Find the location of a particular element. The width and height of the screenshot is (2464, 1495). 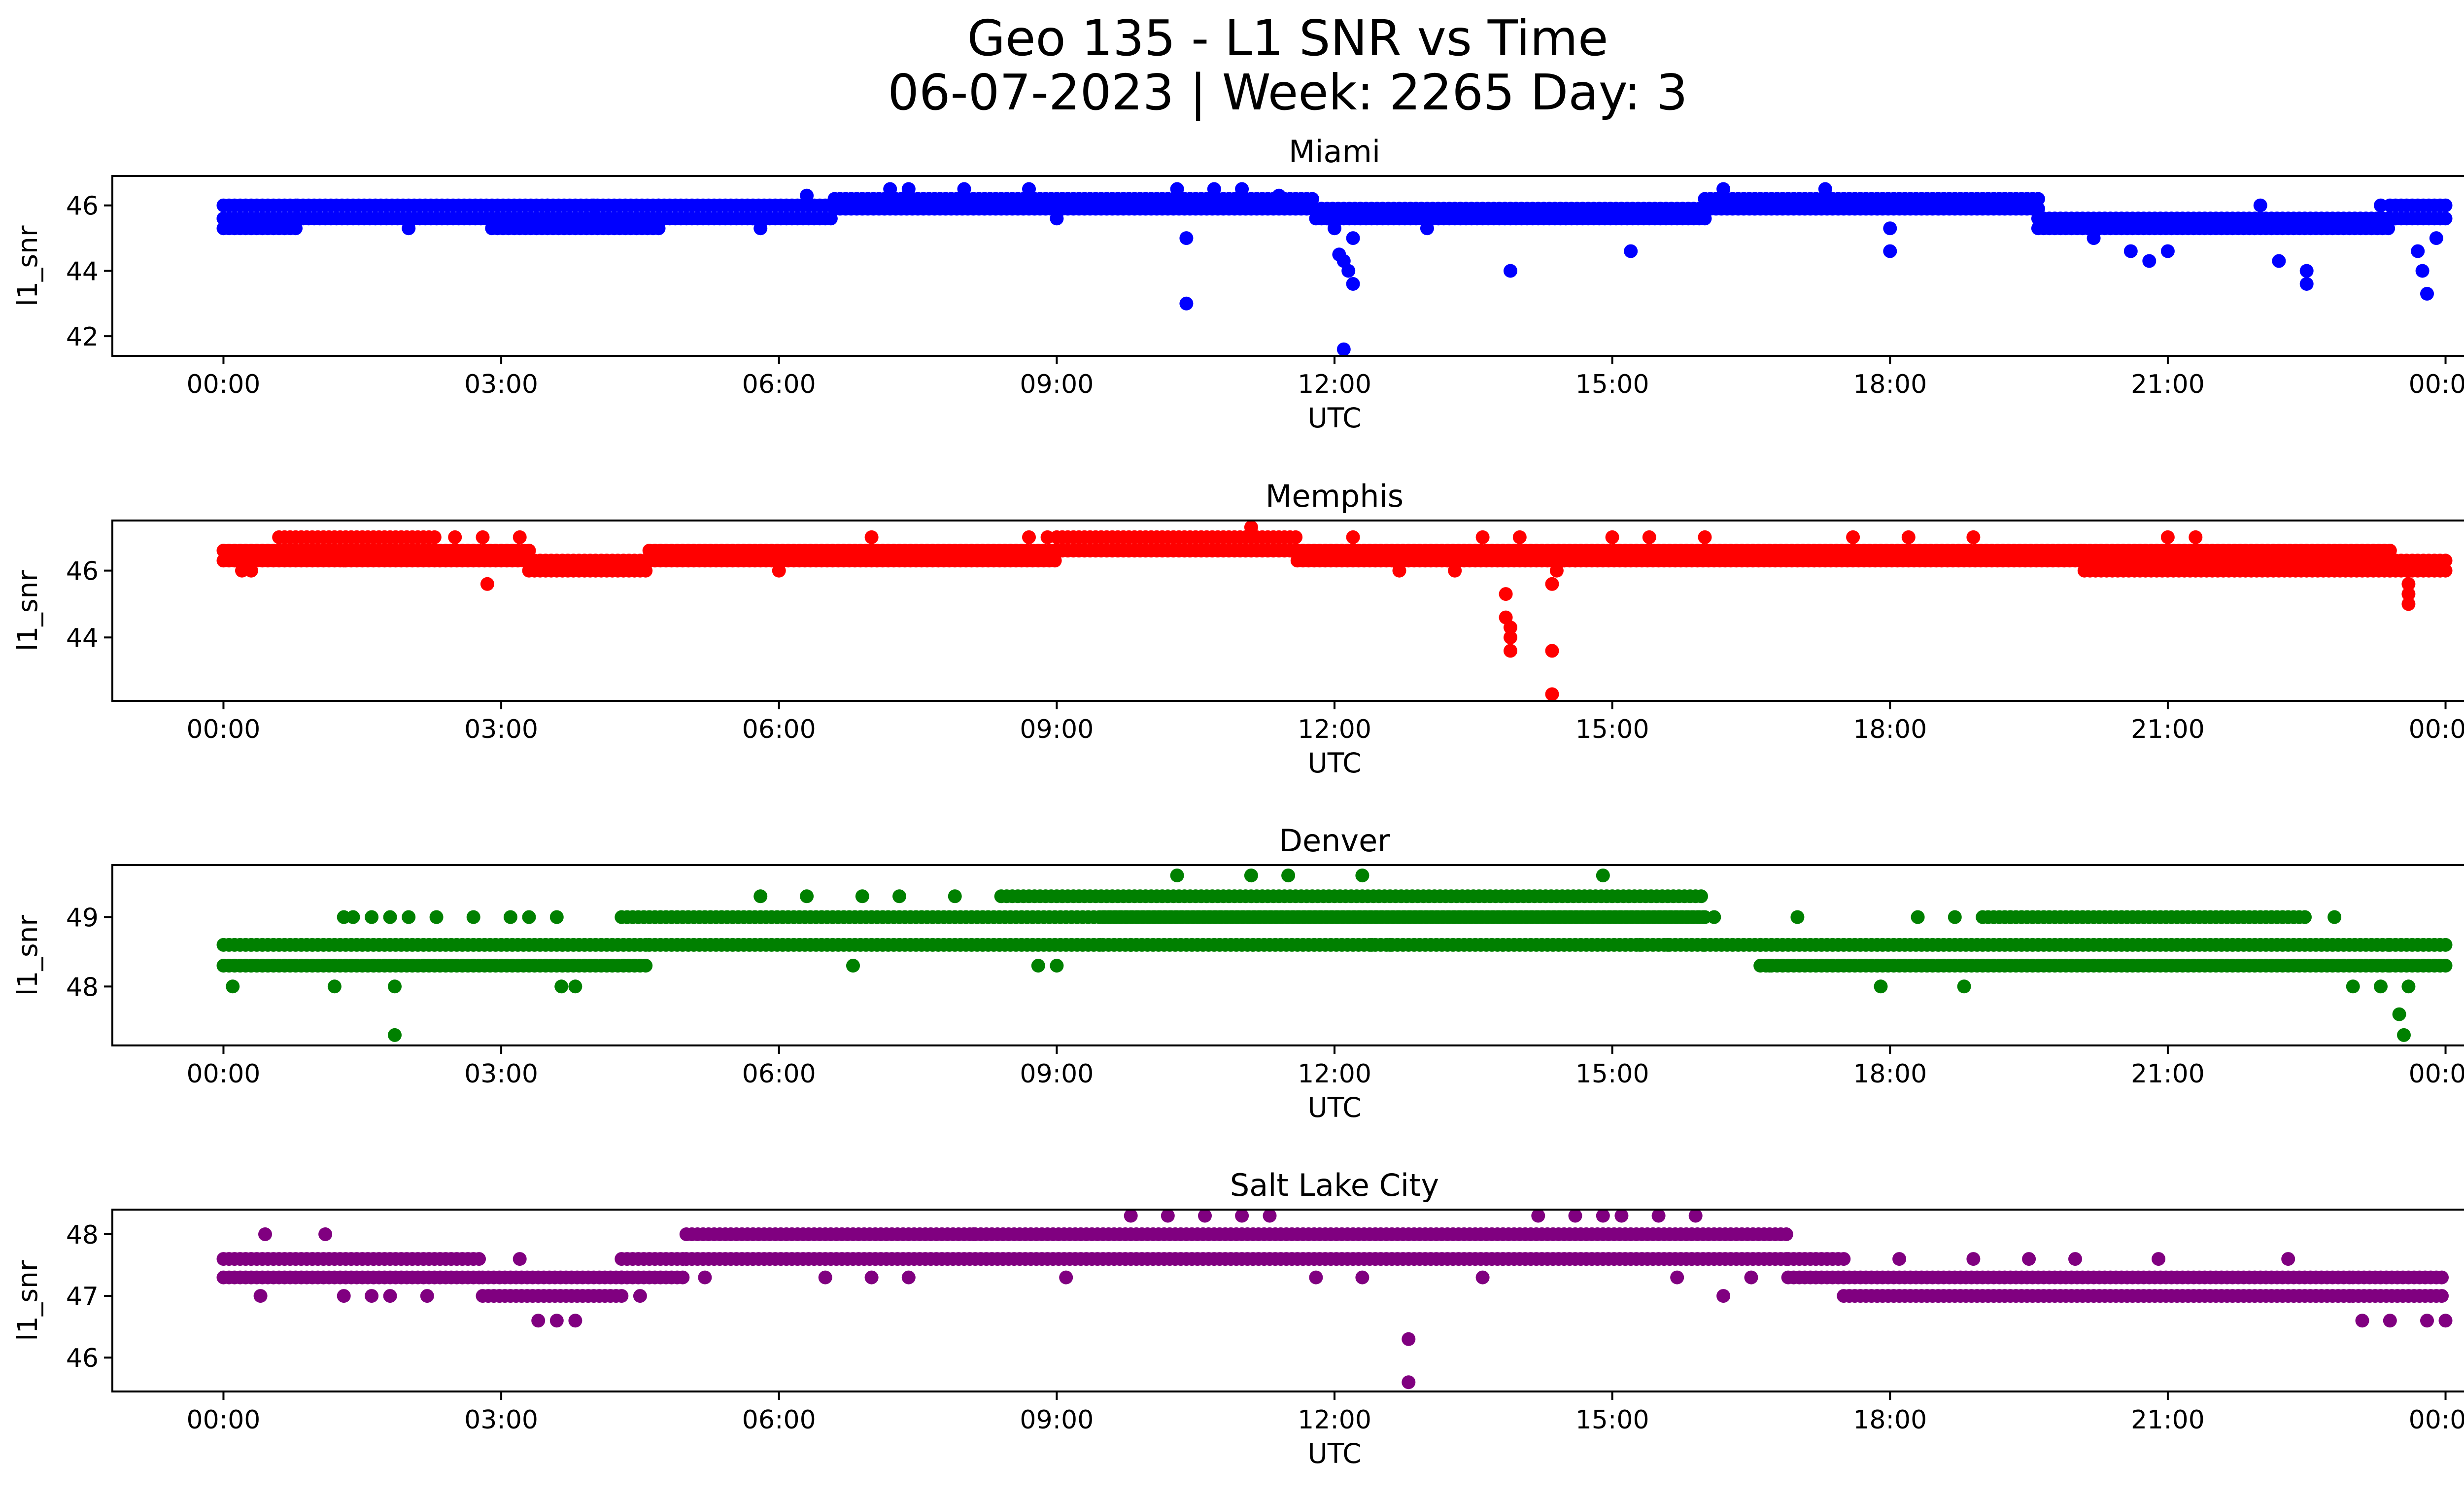

y-tick-label: 48 is located at coordinates (82, 1235).